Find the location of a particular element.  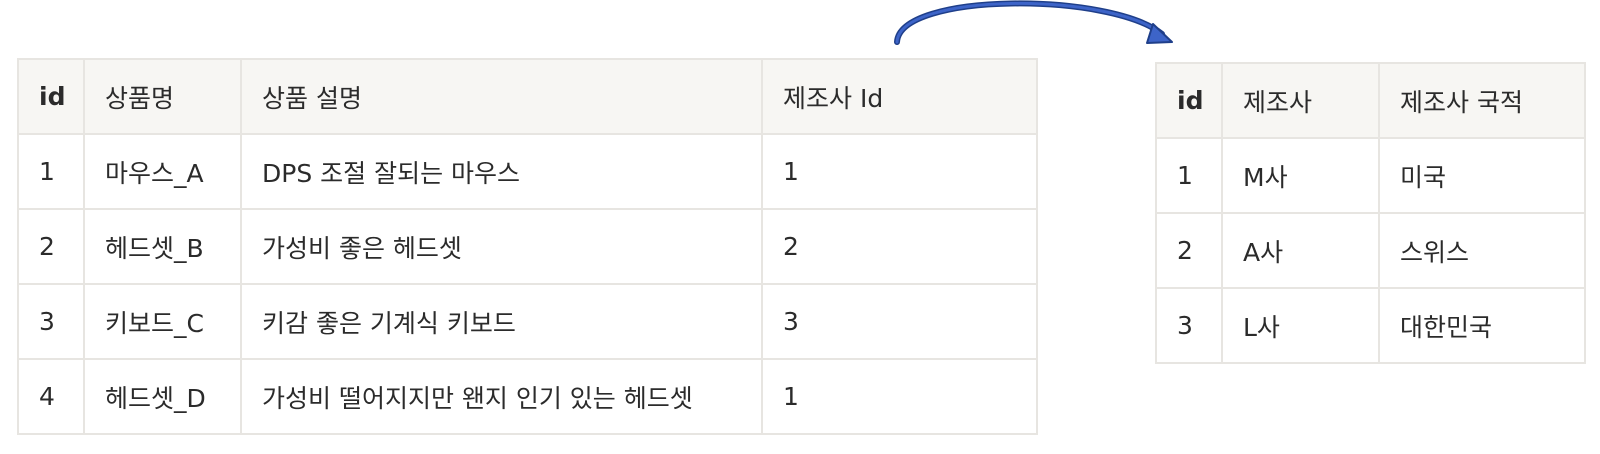

relation-arrow-curve is located at coordinates (1029, 22).